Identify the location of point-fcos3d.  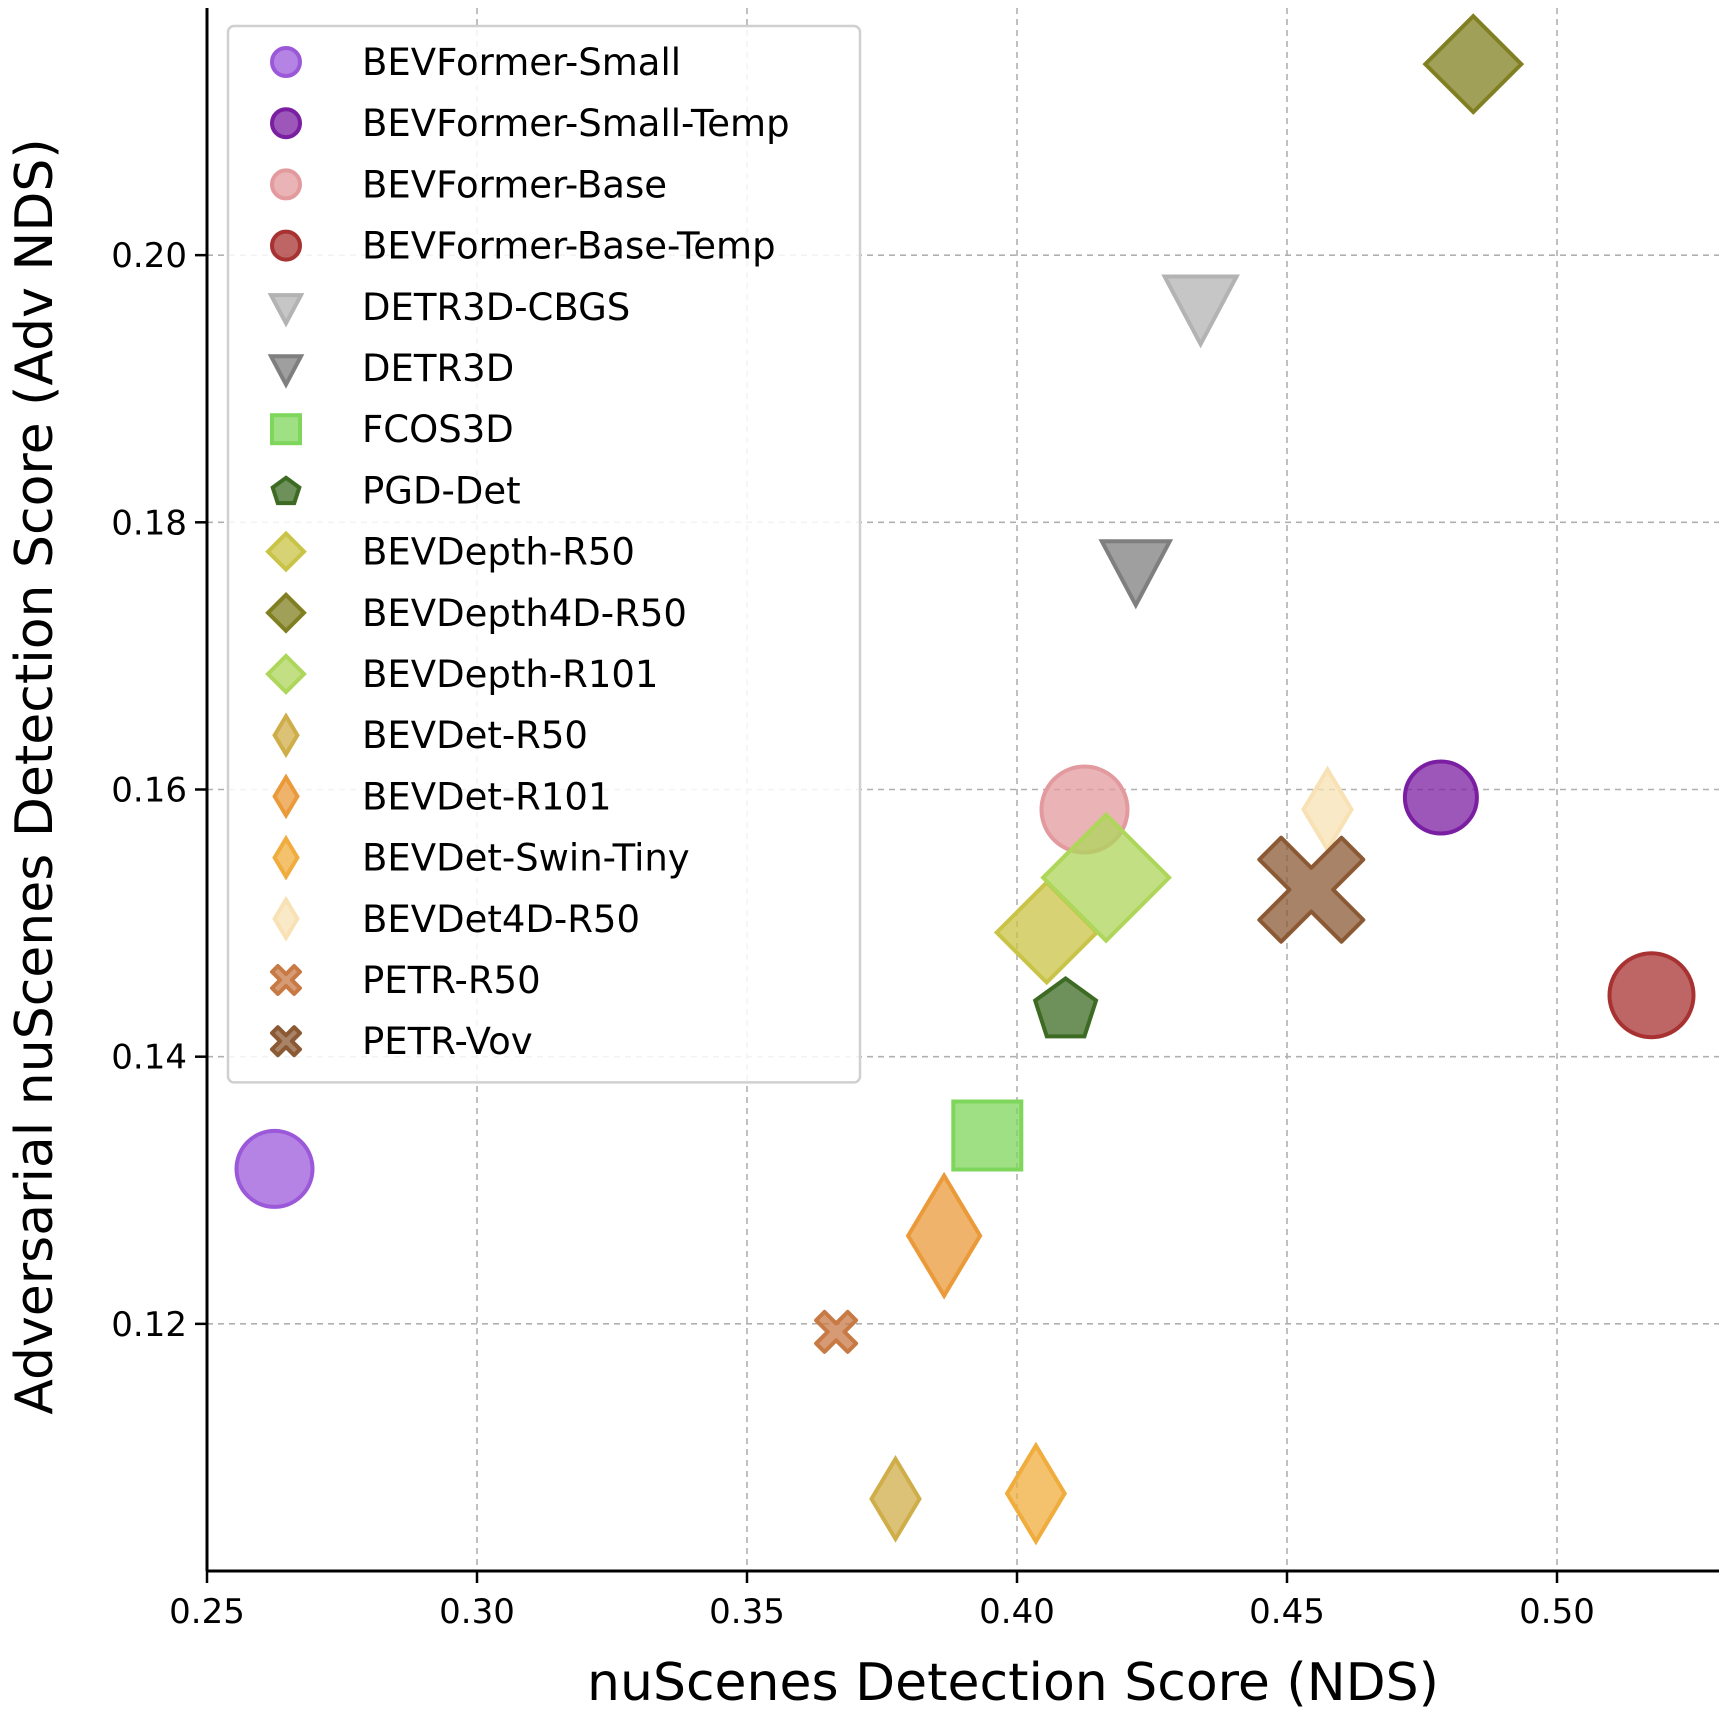
(987, 1135).